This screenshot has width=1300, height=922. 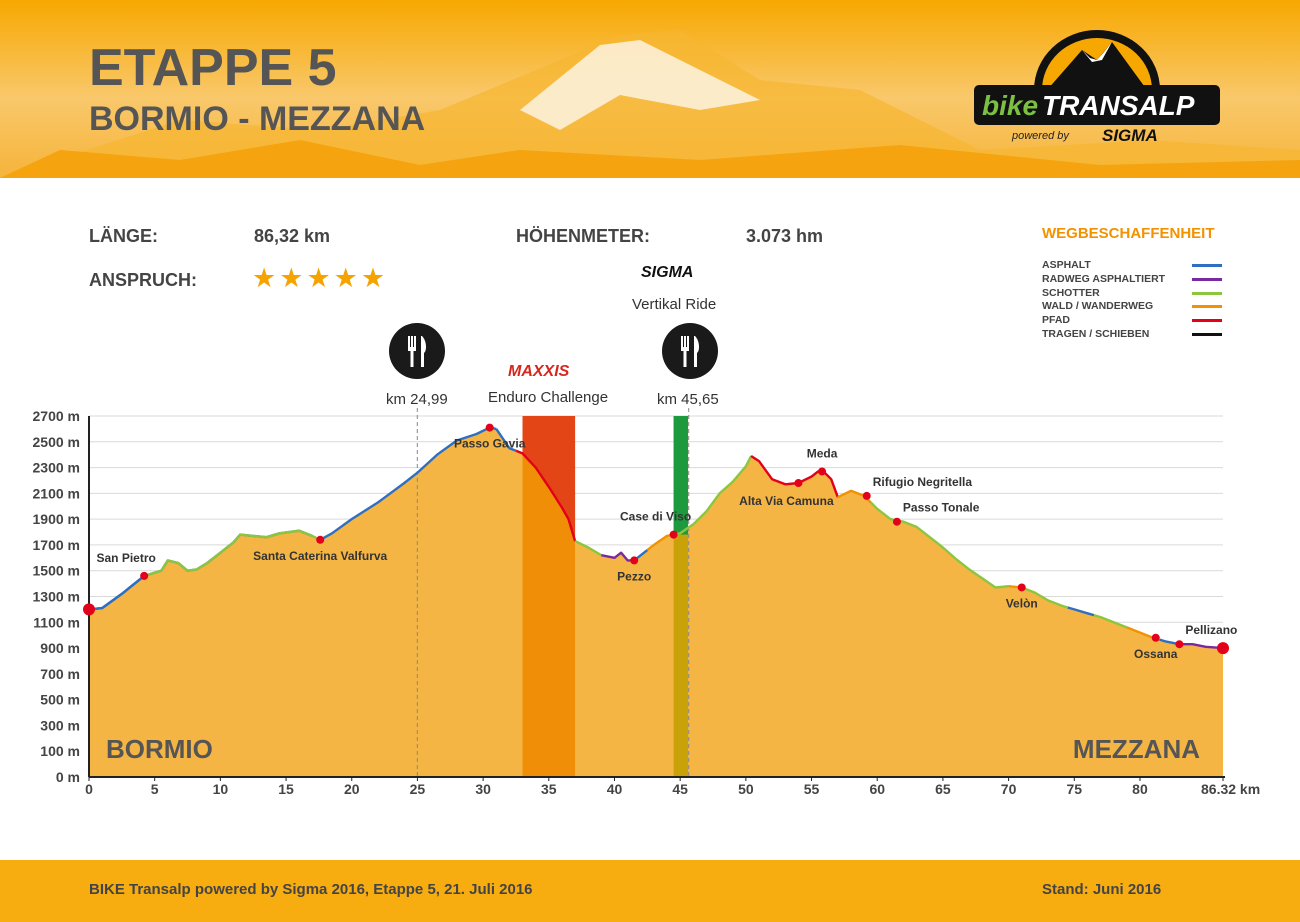 What do you see at coordinates (1074, 789) in the screenshot?
I see `x-tick-label: 75` at bounding box center [1074, 789].